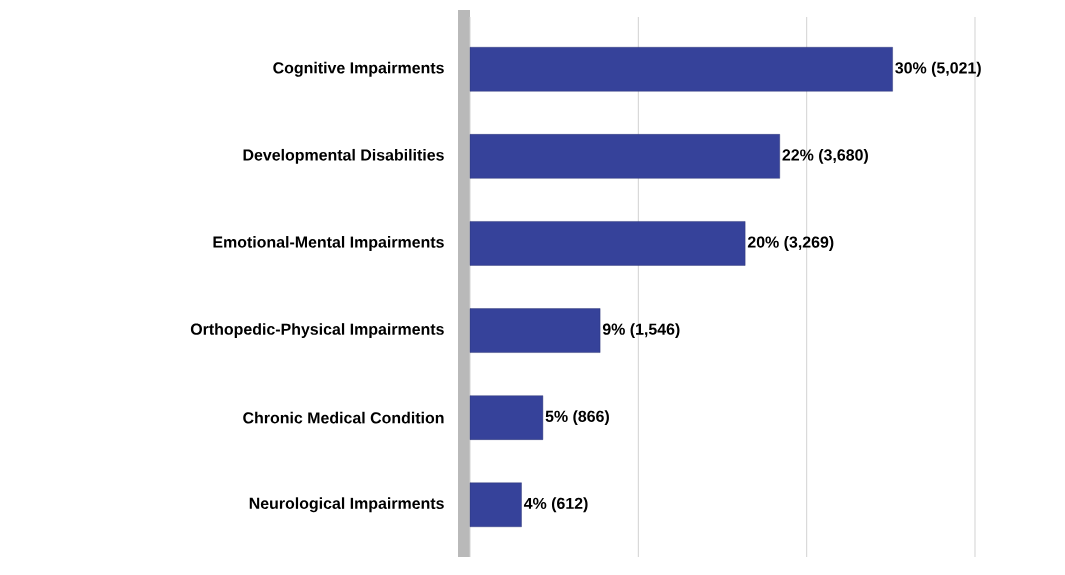 The image size is (1065, 575). I want to click on data-label: 4% (612), so click(555, 505).